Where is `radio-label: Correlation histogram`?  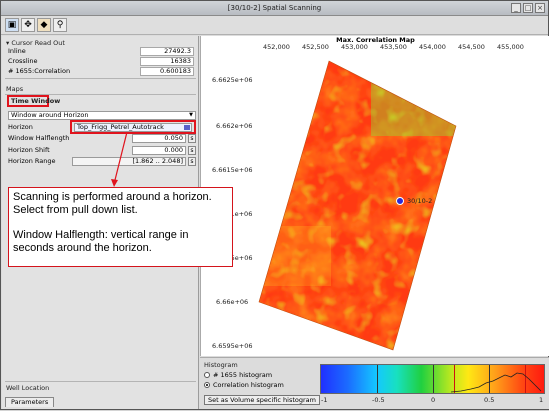 radio-label: Correlation histogram is located at coordinates (248, 385).